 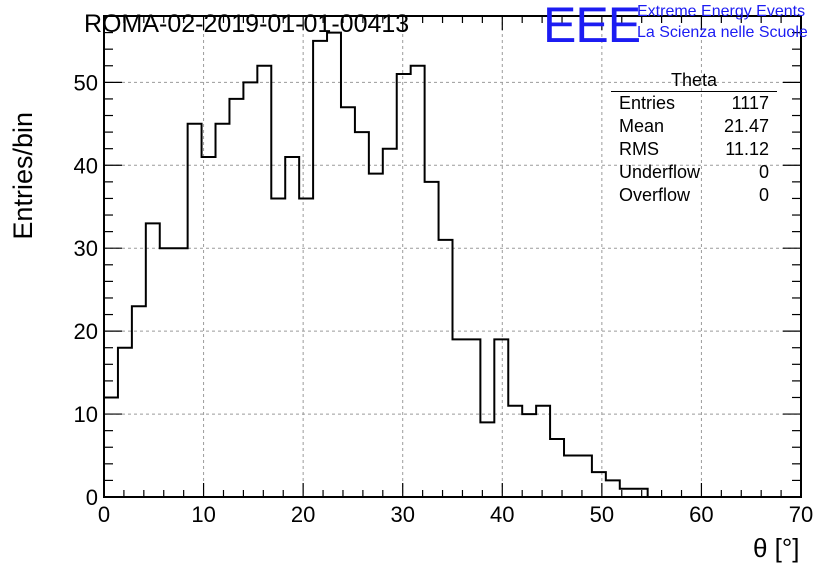 I want to click on chart-title: ROMA-02-2019-01-01-00413, so click(x=247, y=24).